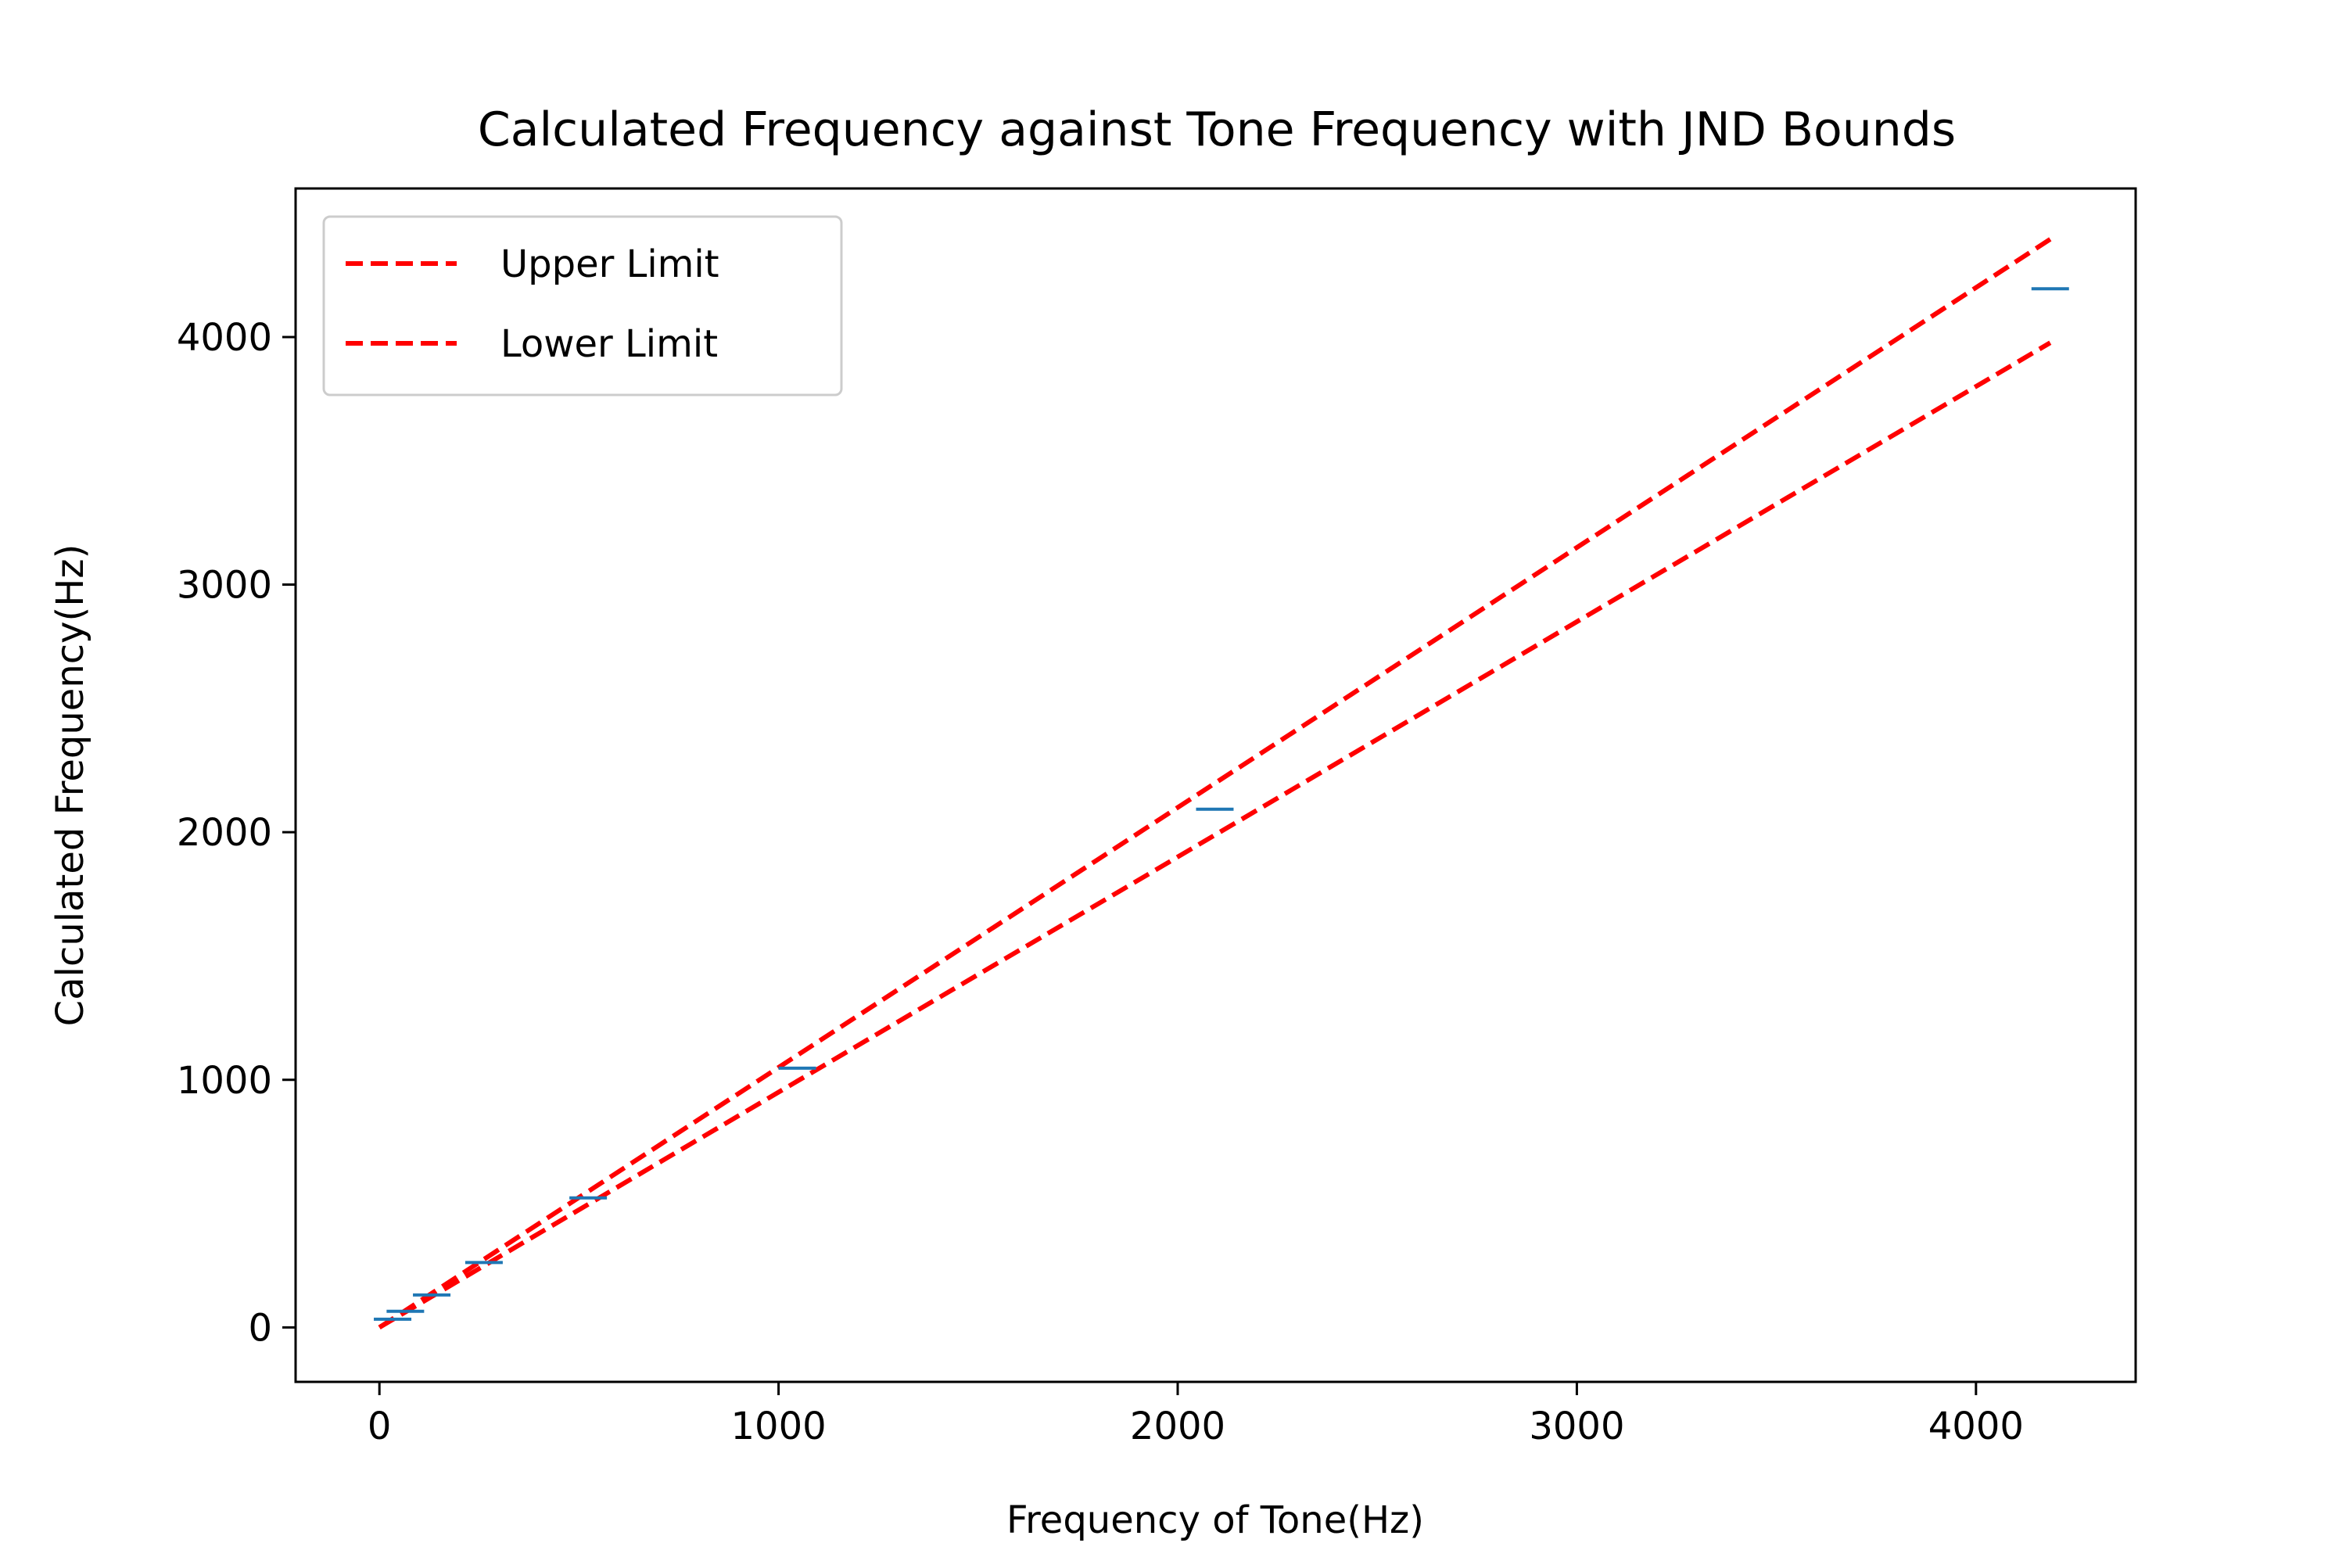  What do you see at coordinates (225, 338) in the screenshot?
I see `y-tick-label-4000: 4000` at bounding box center [225, 338].